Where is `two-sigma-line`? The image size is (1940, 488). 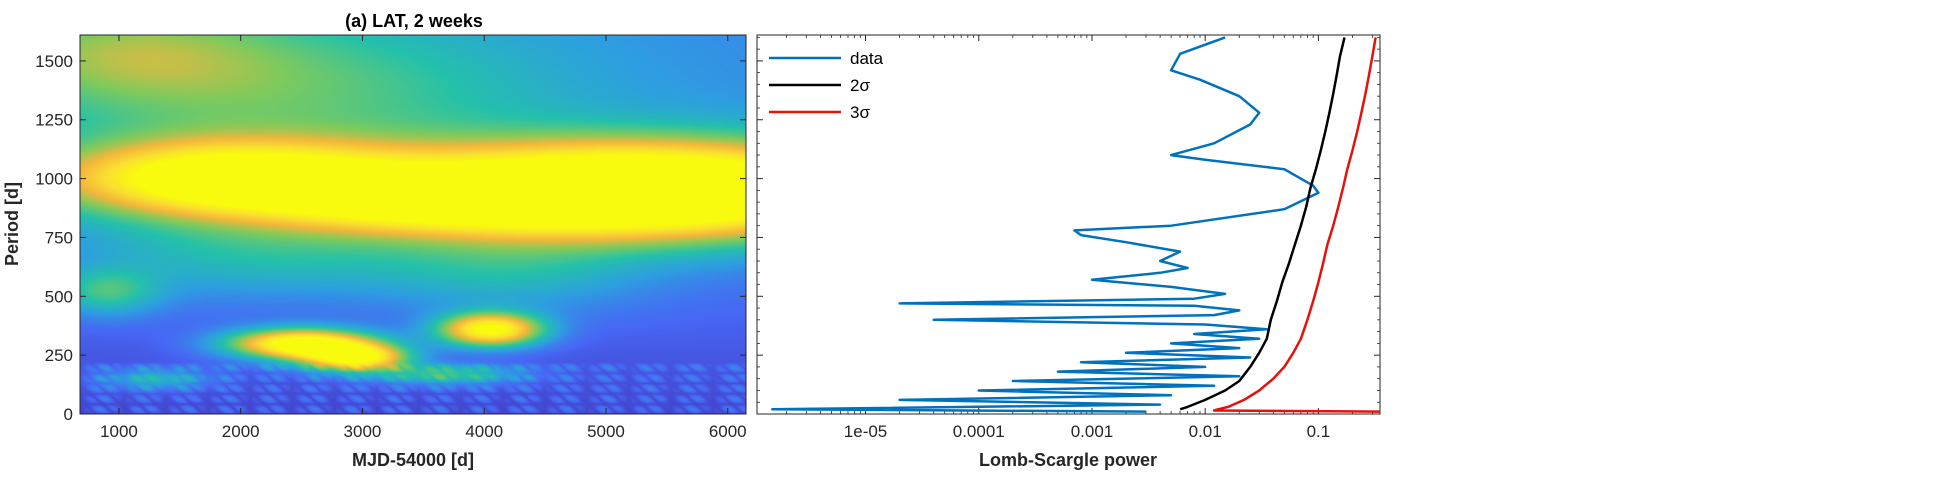
two-sigma-line is located at coordinates (1262, 224).